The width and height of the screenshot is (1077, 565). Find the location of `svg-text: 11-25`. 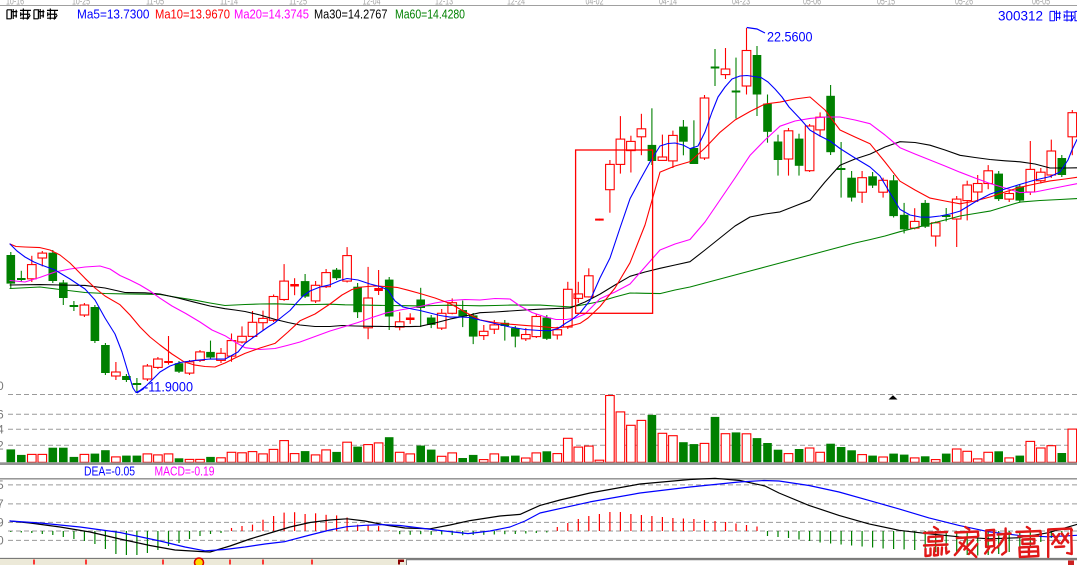

svg-text: 11-25 is located at coordinates (298, 3).